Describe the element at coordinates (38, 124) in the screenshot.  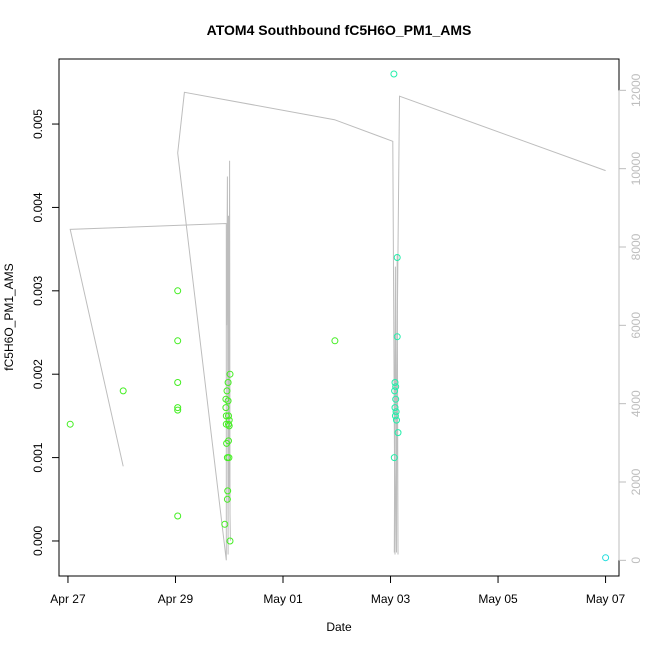
I see `y-tick-label: 0.005` at that location.